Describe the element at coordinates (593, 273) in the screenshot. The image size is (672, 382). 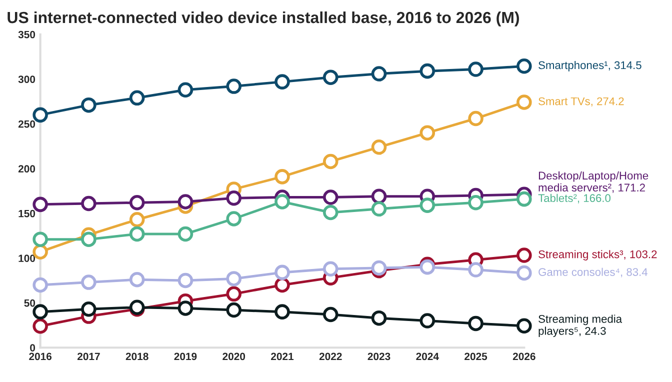
I see `series-label: Game consoles⁴, 83.4` at that location.